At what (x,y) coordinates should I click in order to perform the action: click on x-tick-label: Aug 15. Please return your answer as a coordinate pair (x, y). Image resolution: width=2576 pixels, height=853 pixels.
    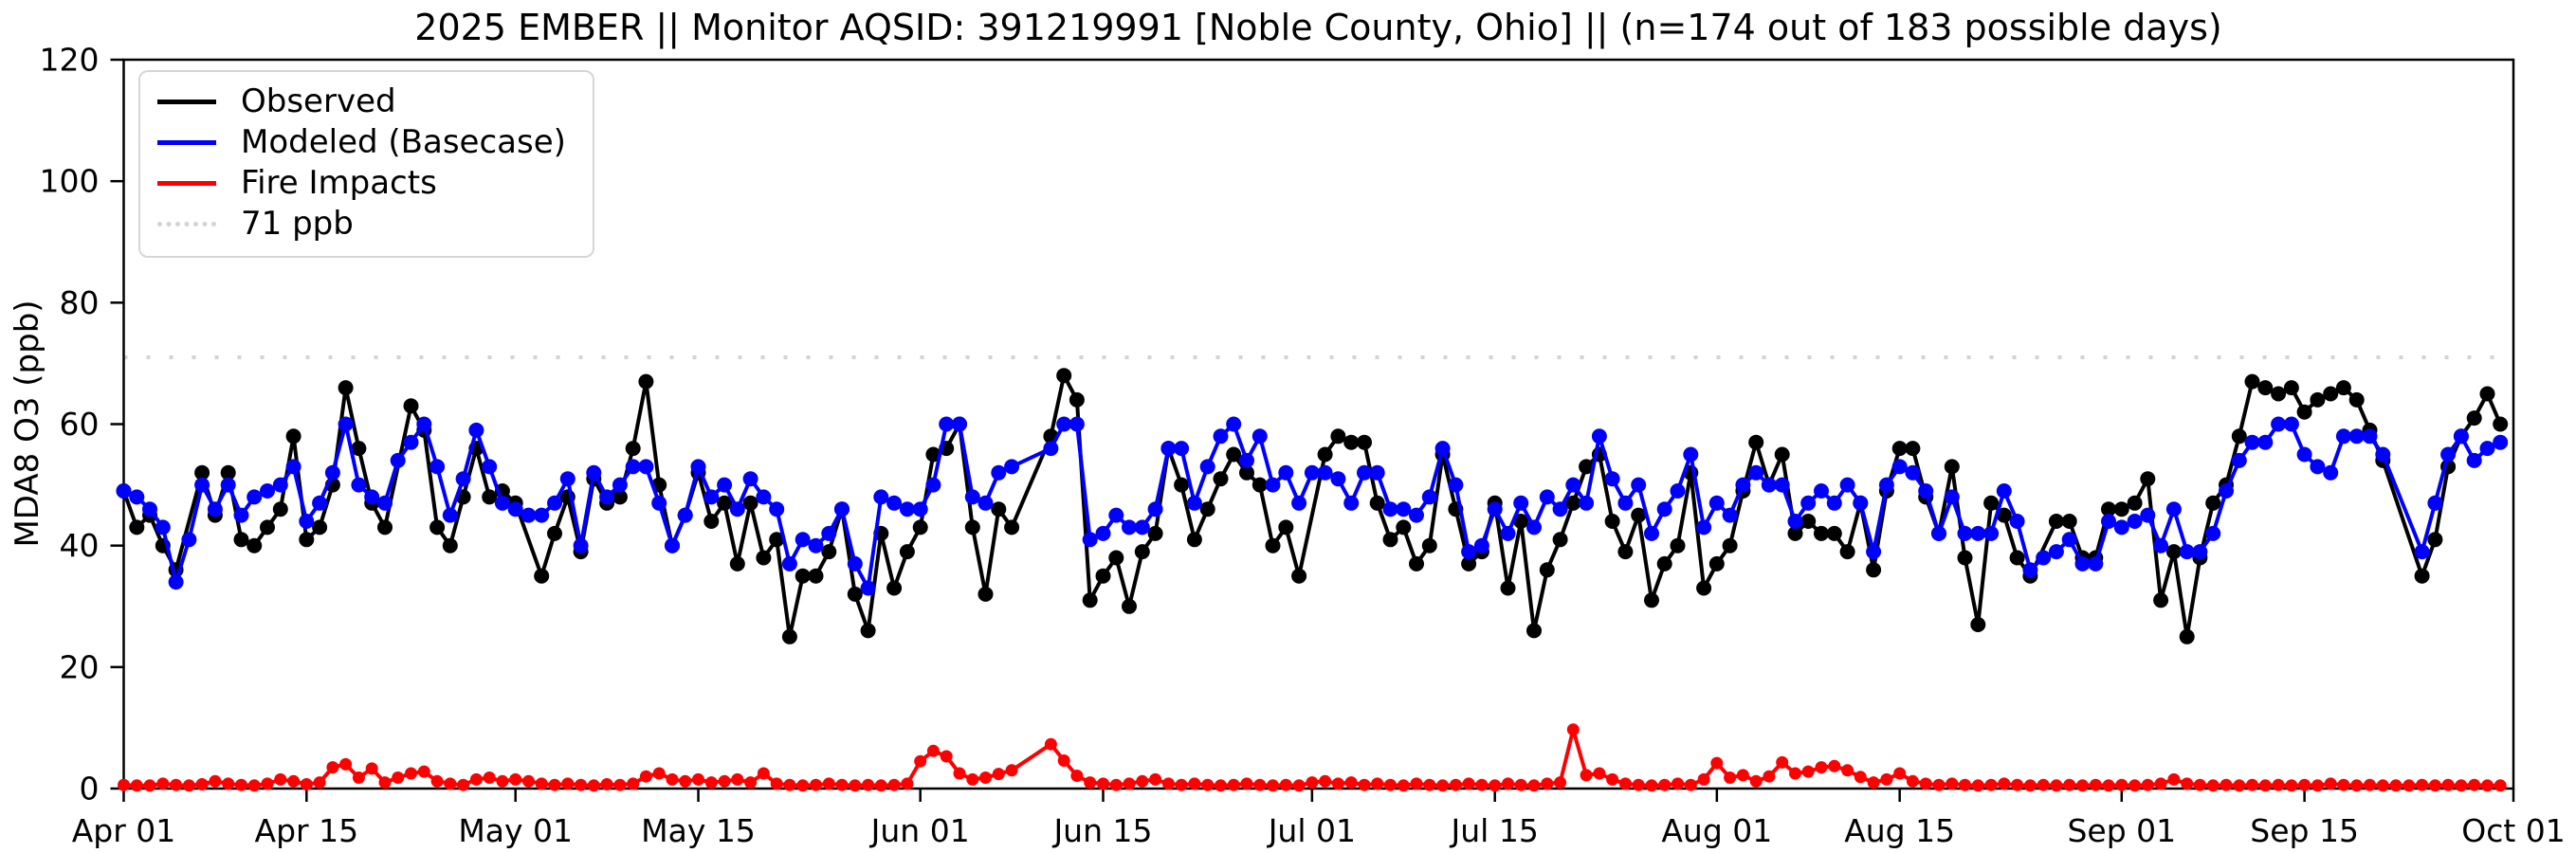
    Looking at the image, I should click on (1899, 830).